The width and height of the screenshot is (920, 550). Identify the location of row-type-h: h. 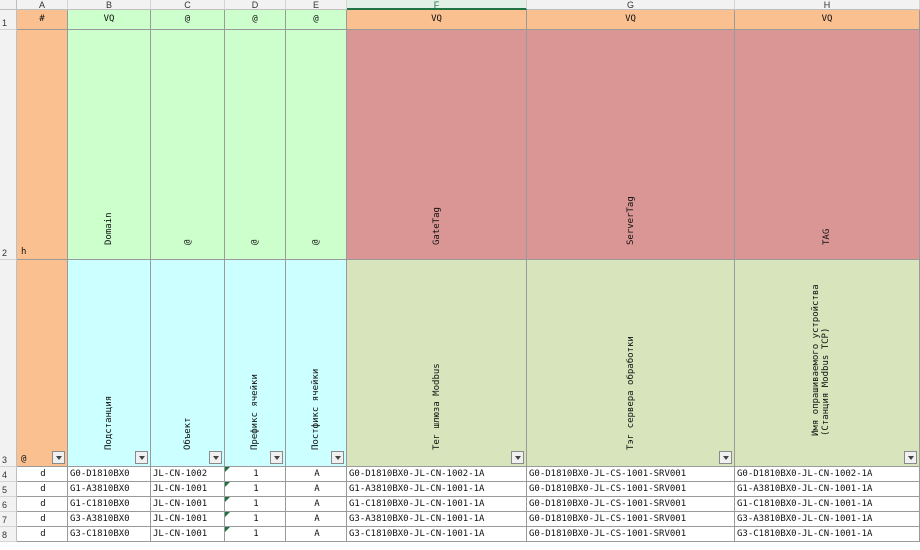
(24, 252).